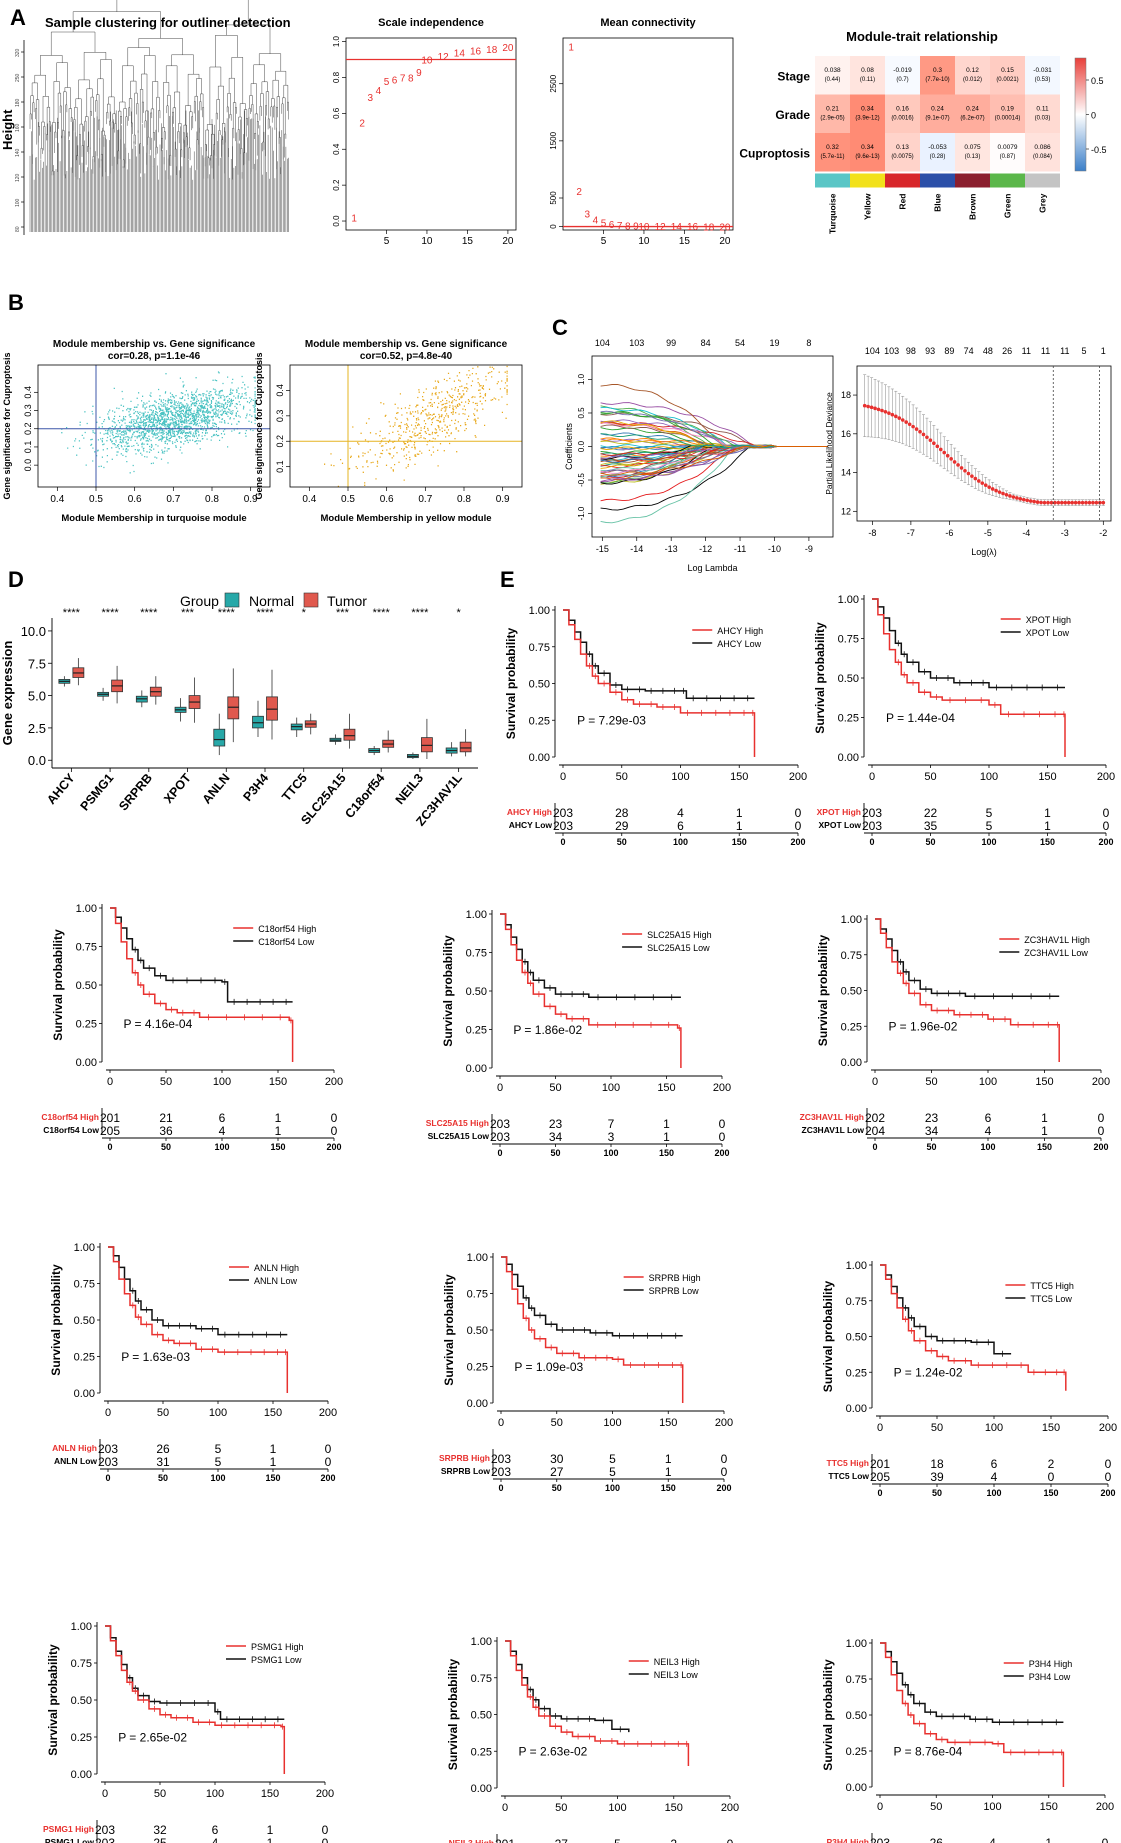 This screenshot has height=1843, width=1121. Describe the element at coordinates (199, 601) in the screenshot. I see `boxplot-legend-title: Group` at that location.